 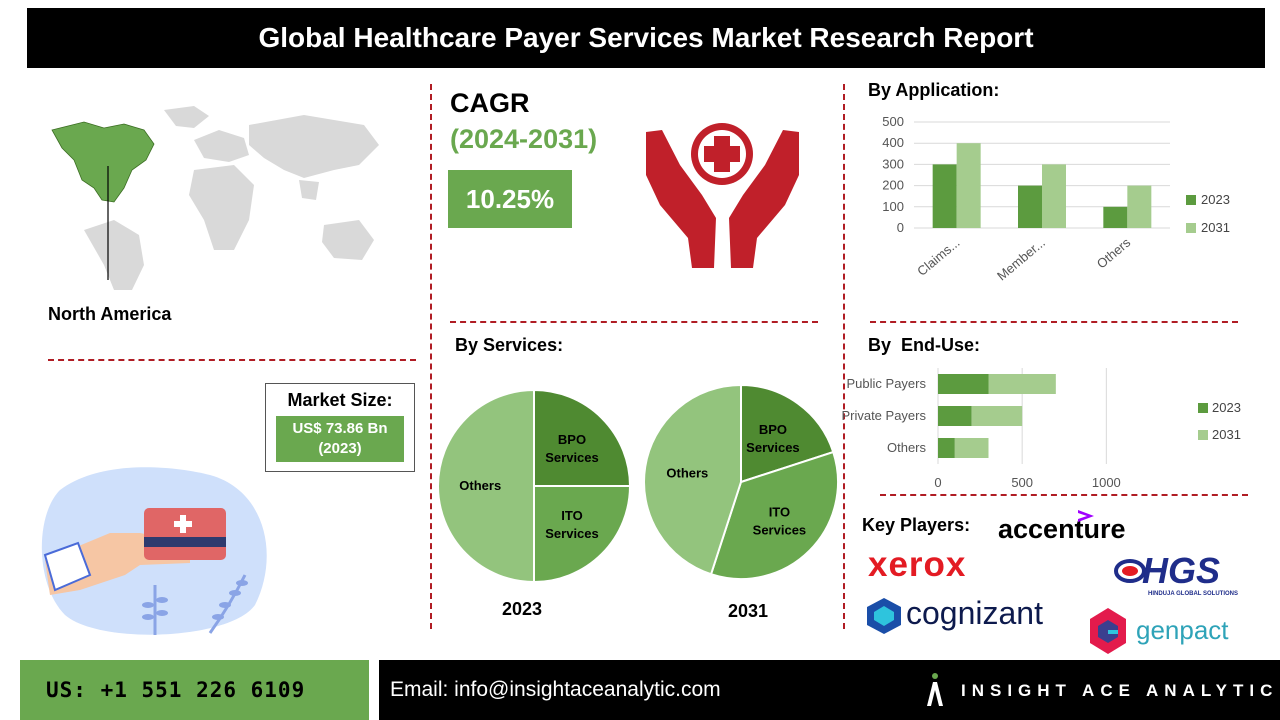 What do you see at coordinates (510, 199) in the screenshot?
I see `cagr-value: 10.25%` at bounding box center [510, 199].